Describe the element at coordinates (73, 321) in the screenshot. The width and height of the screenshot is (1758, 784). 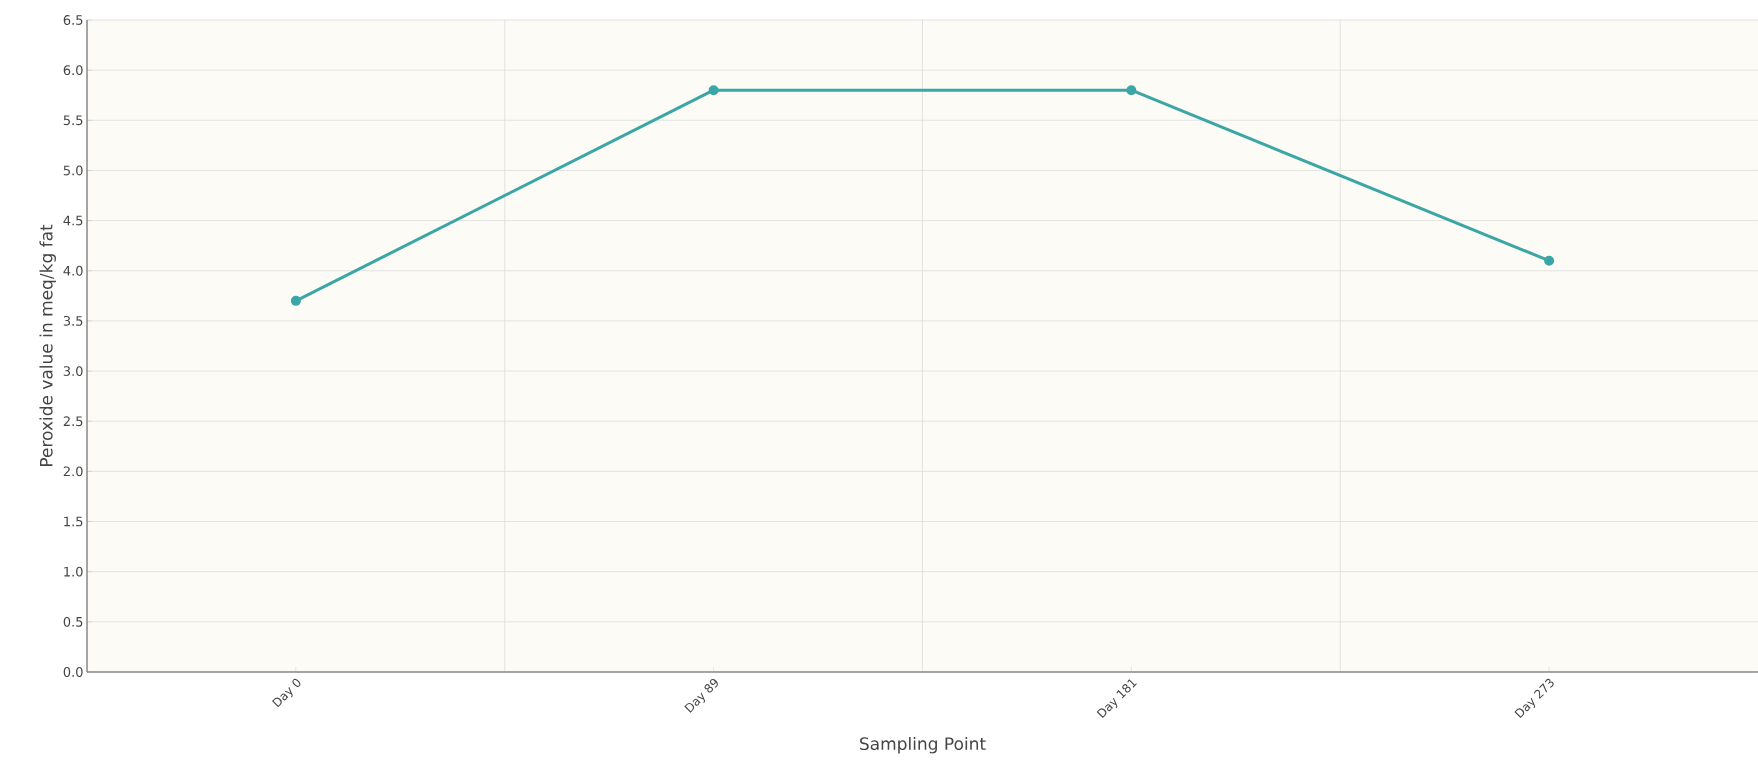
I see `y-tick-label: 3.5` at that location.